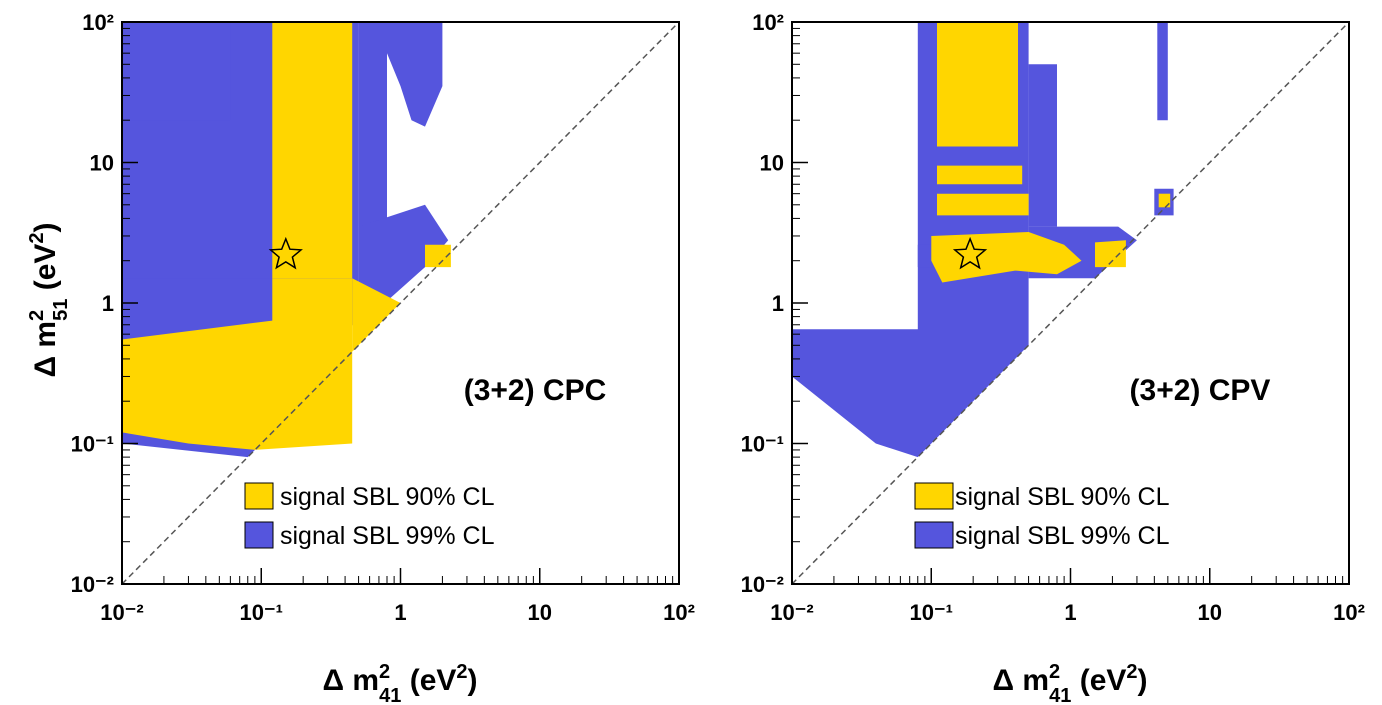 This screenshot has height=705, width=1382. What do you see at coordinates (1200, 390) in the screenshot?
I see `annotation-cpv: (3+2) CPV` at bounding box center [1200, 390].